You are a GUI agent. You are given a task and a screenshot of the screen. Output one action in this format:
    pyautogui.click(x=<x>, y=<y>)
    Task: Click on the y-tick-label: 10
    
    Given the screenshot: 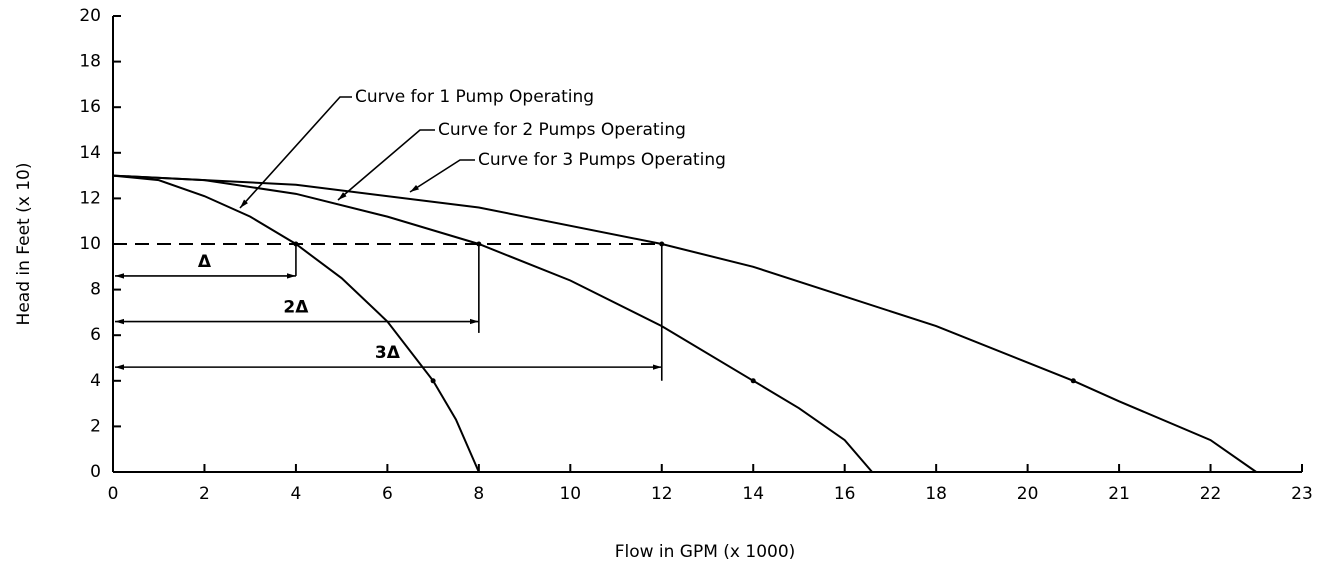 What is the action you would take?
    pyautogui.click(x=90, y=244)
    